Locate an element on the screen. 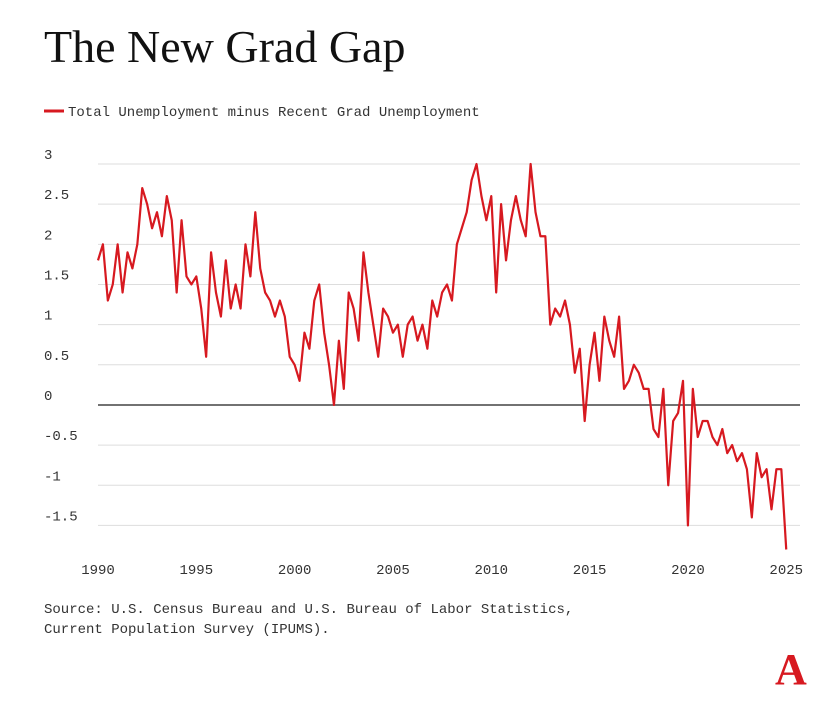  x-tick-label: 2020 is located at coordinates (688, 571).